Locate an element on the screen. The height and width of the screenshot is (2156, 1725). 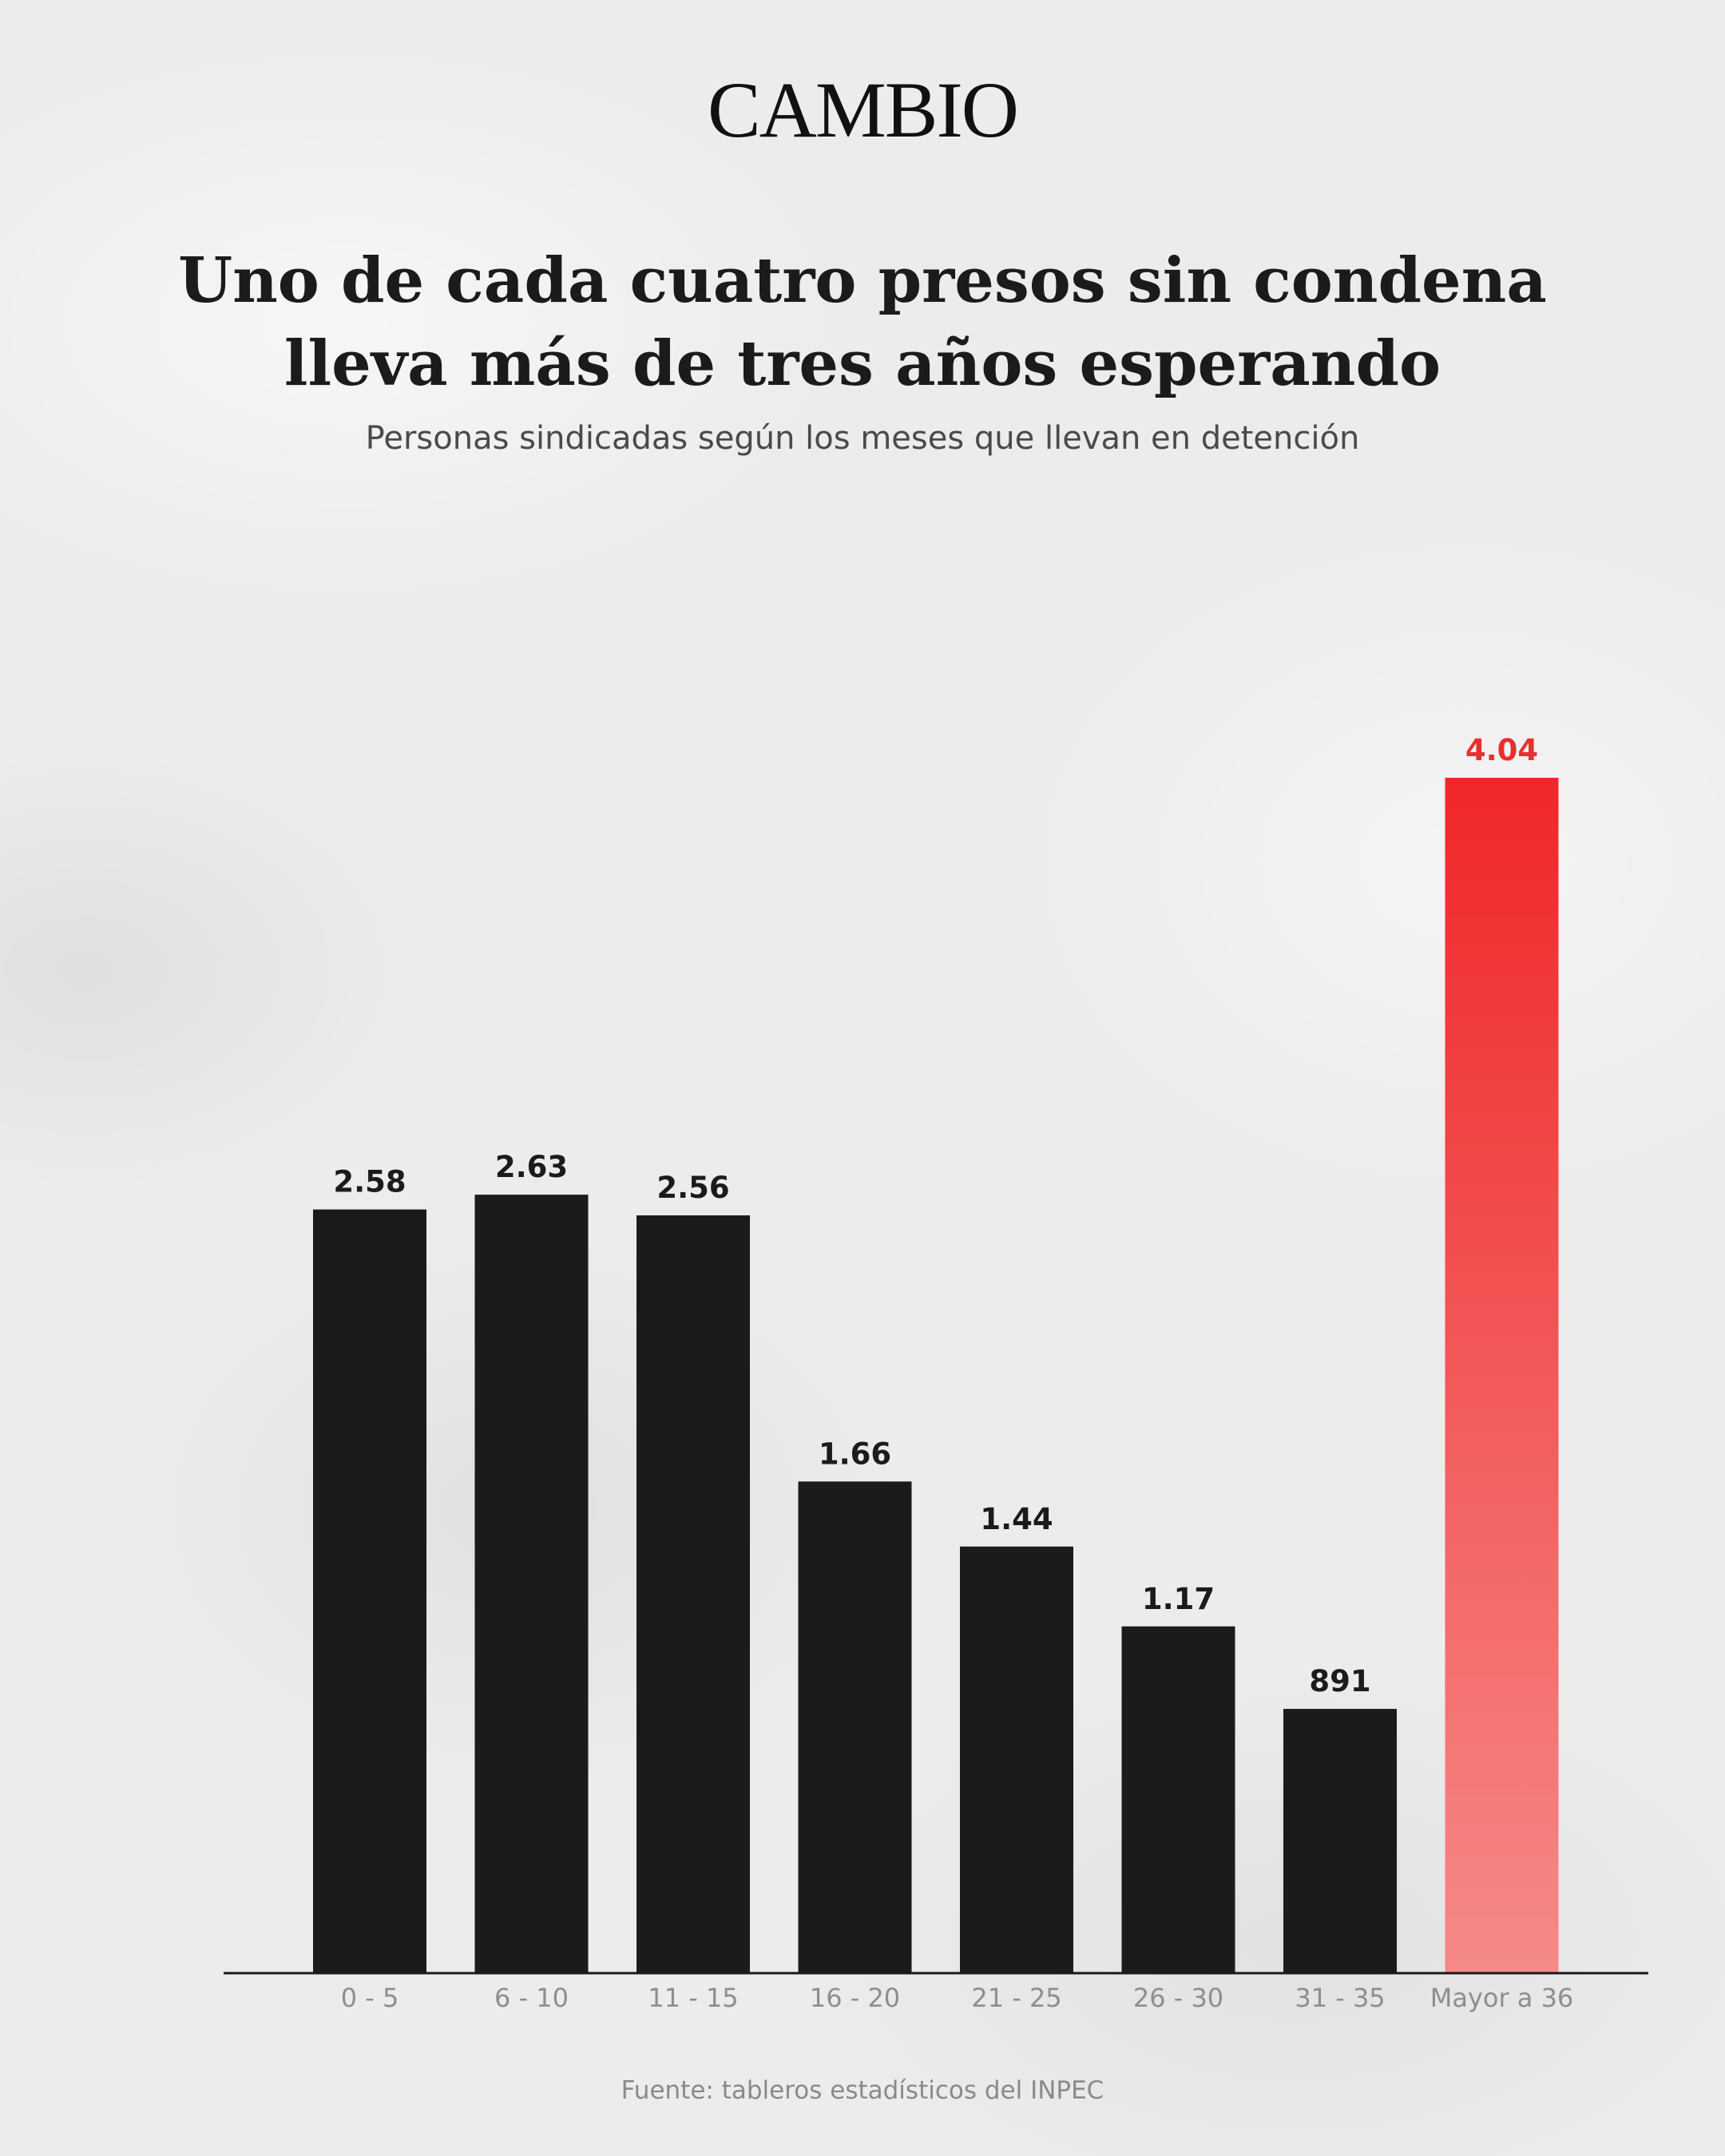
value-label-7: 4.04 is located at coordinates (1502, 750).